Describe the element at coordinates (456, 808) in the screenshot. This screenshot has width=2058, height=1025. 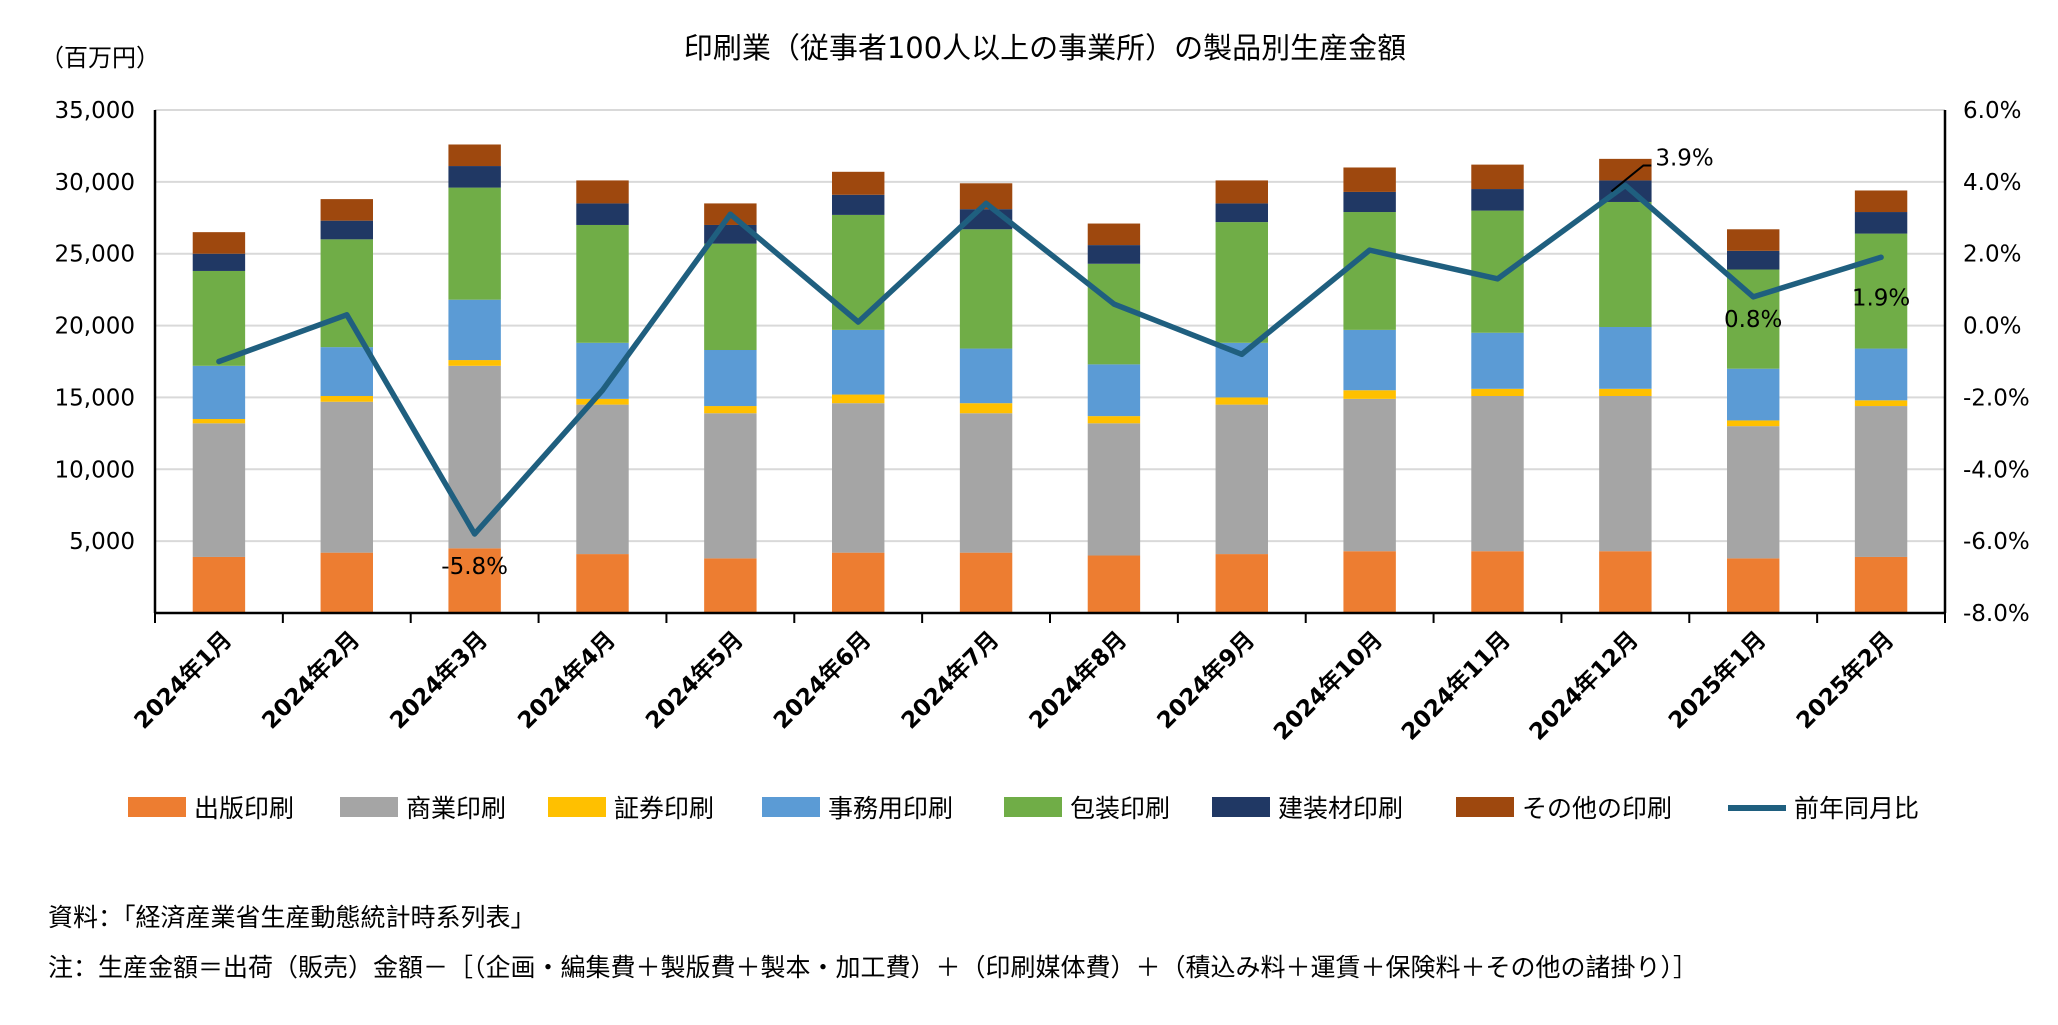
I see `legend-label: 商業印刷` at that location.